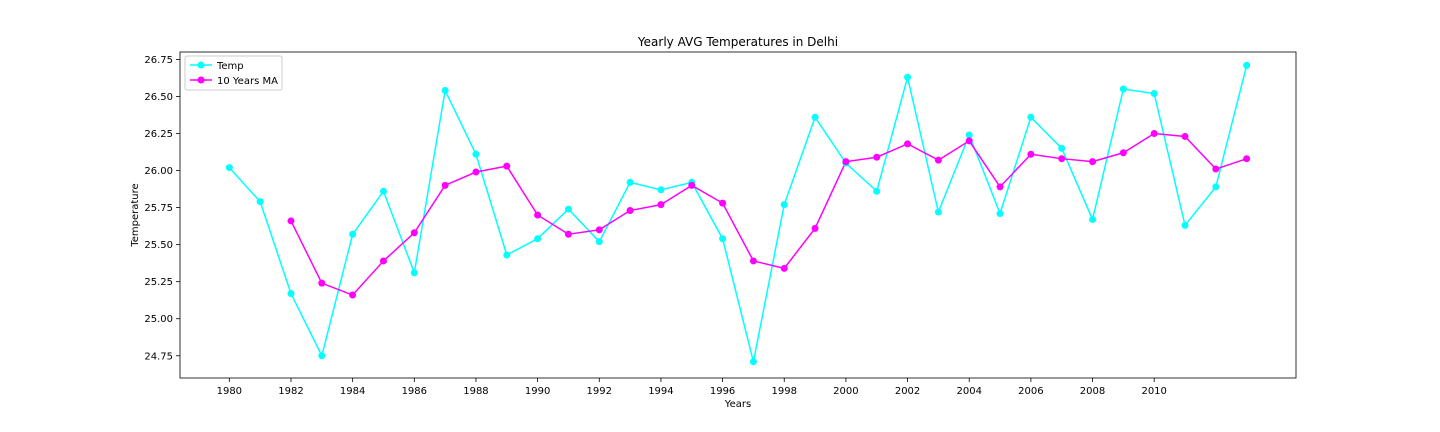 This screenshot has width=1440, height=432. What do you see at coordinates (158, 60) in the screenshot?
I see `y-tick-label: 26.75` at bounding box center [158, 60].